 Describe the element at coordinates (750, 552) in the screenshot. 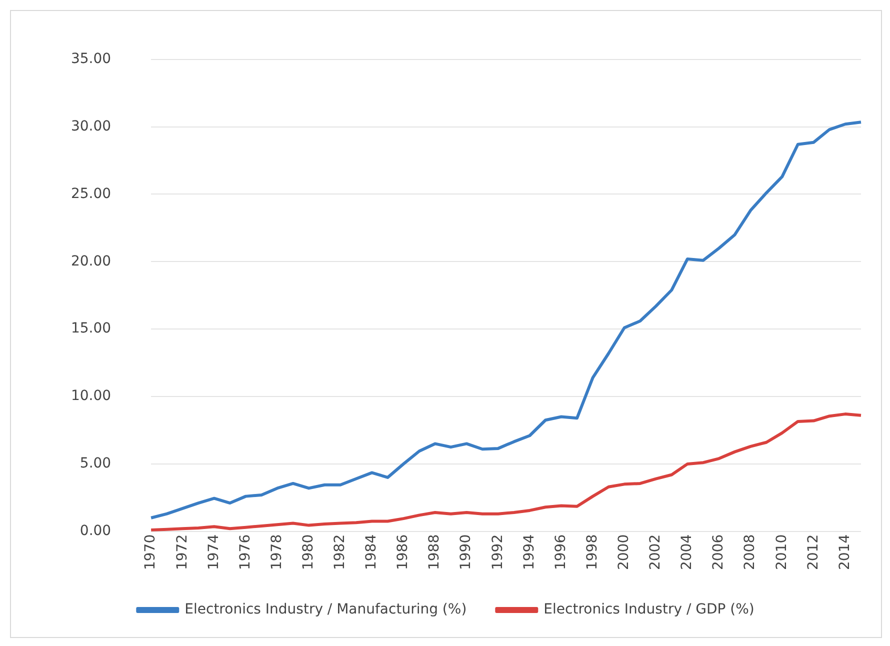

I see `x-tick-label: 2008` at that location.